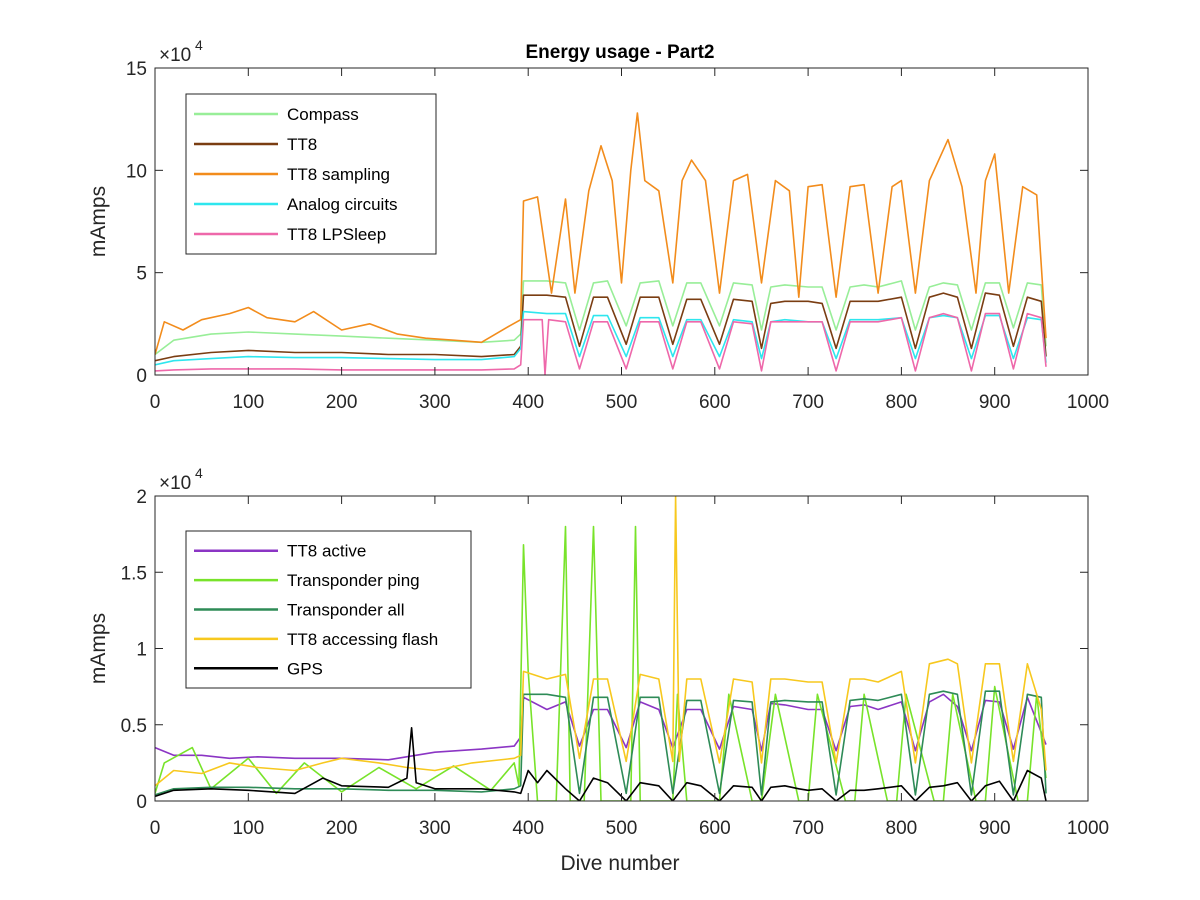 The width and height of the screenshot is (1200, 900). I want to click on series-line-tt8-lpsleep, so click(601, 343).